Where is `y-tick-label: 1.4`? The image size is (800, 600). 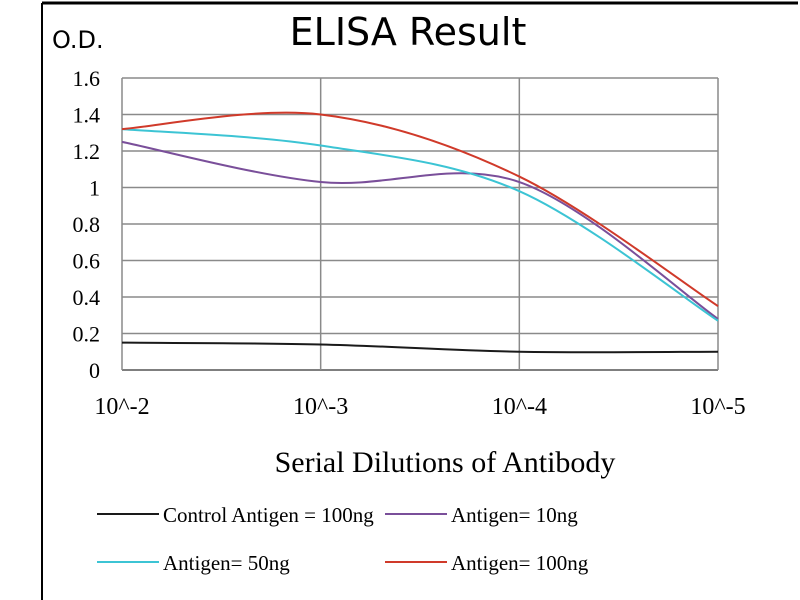
y-tick-label: 1.4 is located at coordinates (87, 115).